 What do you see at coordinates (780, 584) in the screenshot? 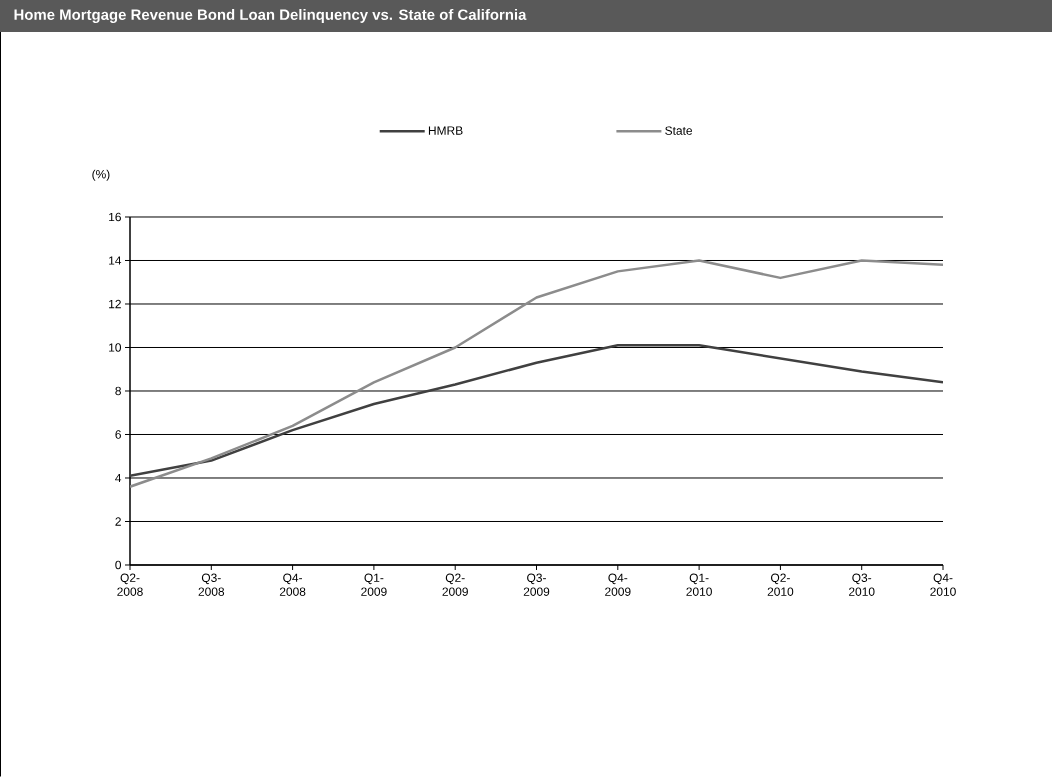
I see `x-tick-label: Q2- 2010` at bounding box center [780, 584].